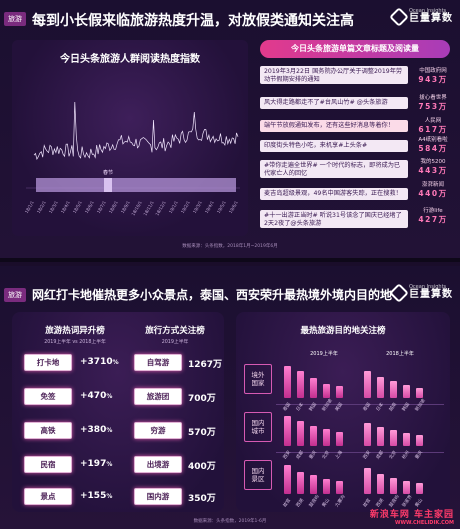 The image size is (460, 529). What do you see at coordinates (334, 146) in the screenshot?
I see `article-item: 印度街头特色小吃，来机享#上头条#` at bounding box center [334, 146].